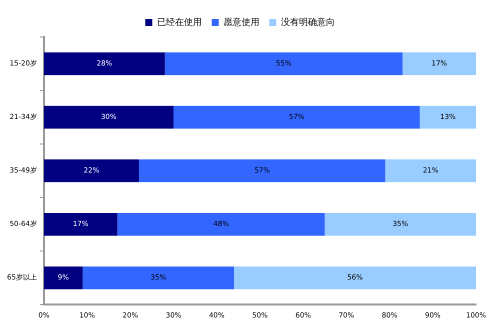 This screenshot has height=327, width=490. What do you see at coordinates (241, 22) in the screenshot?
I see `legend-label: 愿意使用` at bounding box center [241, 22].